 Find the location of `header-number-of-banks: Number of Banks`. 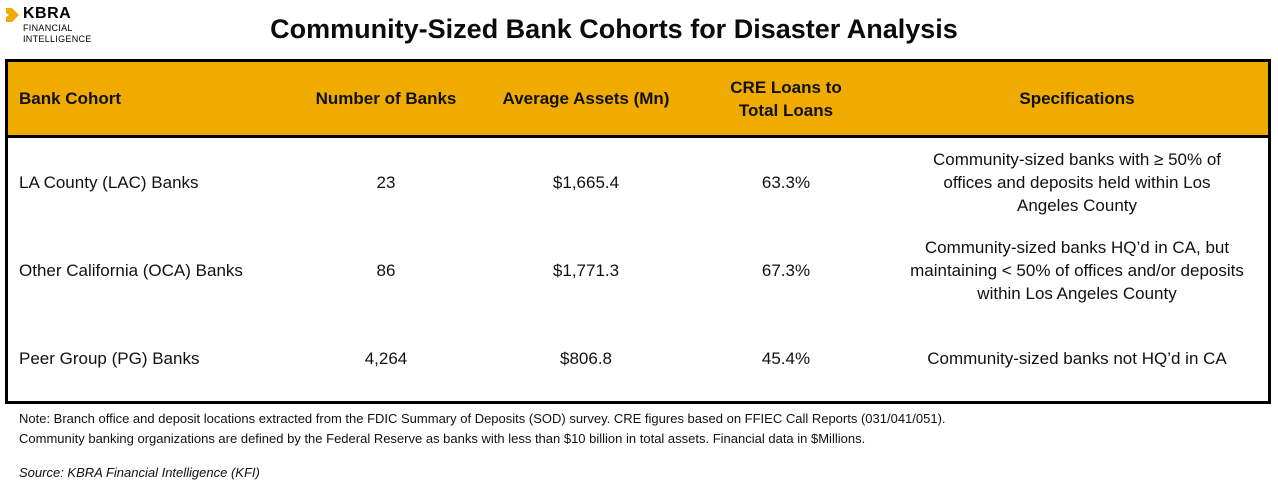

header-number-of-banks: Number of Banks is located at coordinates (386, 98).